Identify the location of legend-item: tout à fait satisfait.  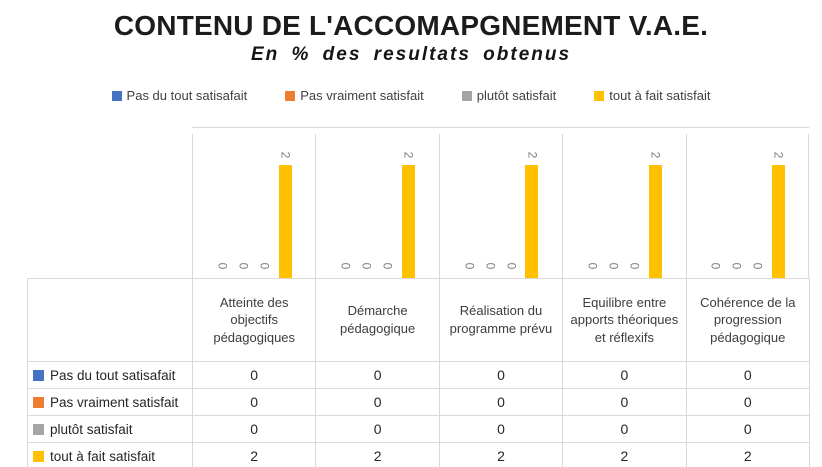
(652, 95).